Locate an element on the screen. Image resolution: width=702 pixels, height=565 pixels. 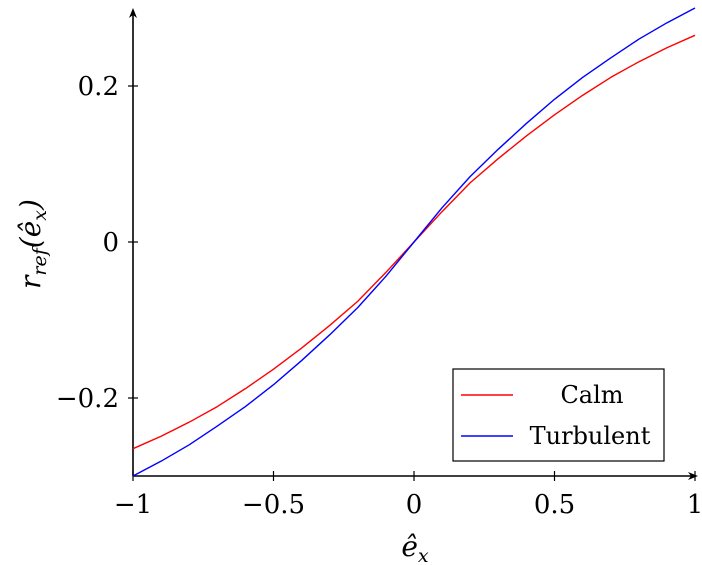
legend-label-turbulent: Turbulent is located at coordinates (590, 436).